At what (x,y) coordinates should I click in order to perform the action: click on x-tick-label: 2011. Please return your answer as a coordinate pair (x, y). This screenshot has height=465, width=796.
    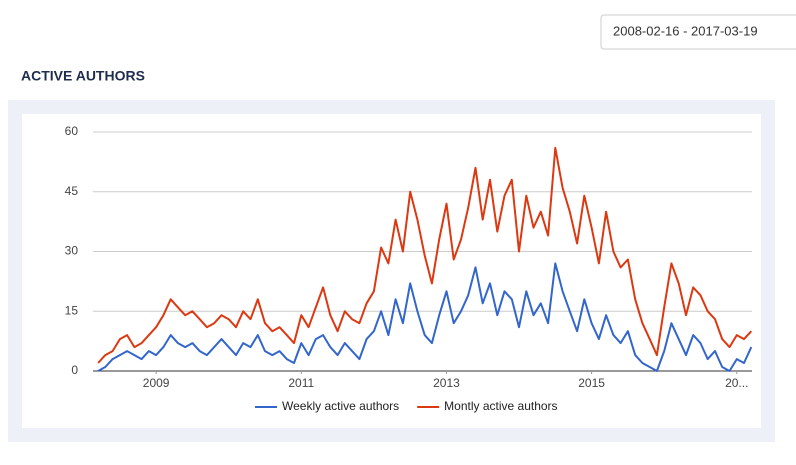
    Looking at the image, I should click on (301, 383).